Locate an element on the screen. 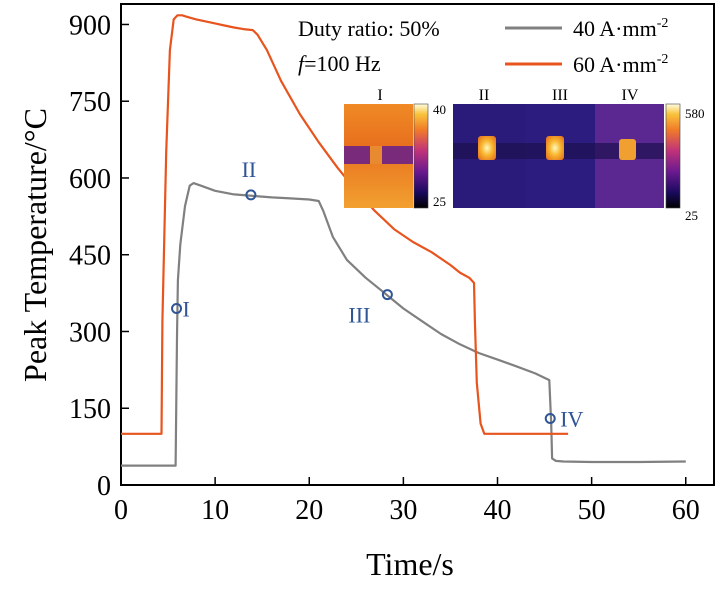  y-tick-label: 450 is located at coordinates (90, 256).